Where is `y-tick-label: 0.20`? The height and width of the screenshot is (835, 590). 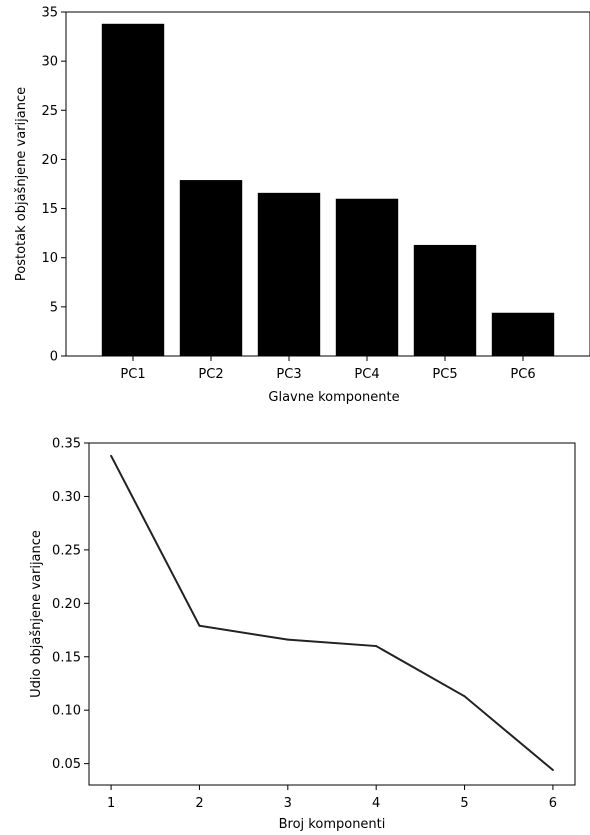
y-tick-label: 0.20 is located at coordinates (66, 604).